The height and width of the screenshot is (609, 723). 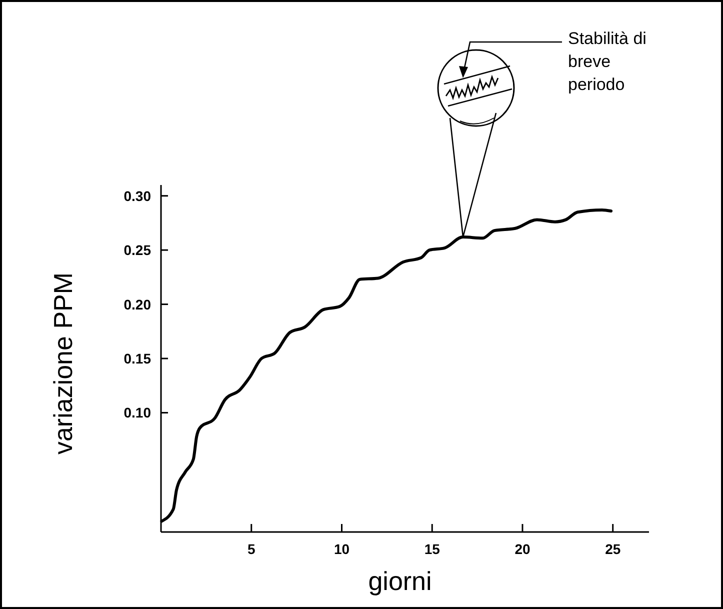 I want to click on y-tick-label: 0.25, so click(x=138, y=250).